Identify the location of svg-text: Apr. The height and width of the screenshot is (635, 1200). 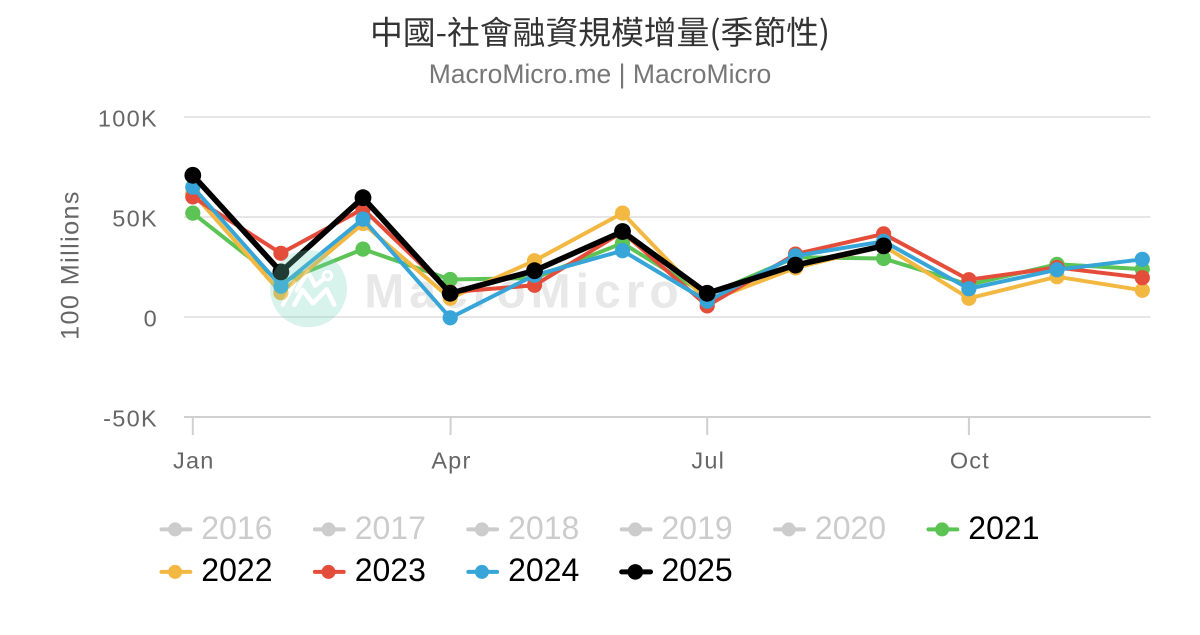
(451, 461).